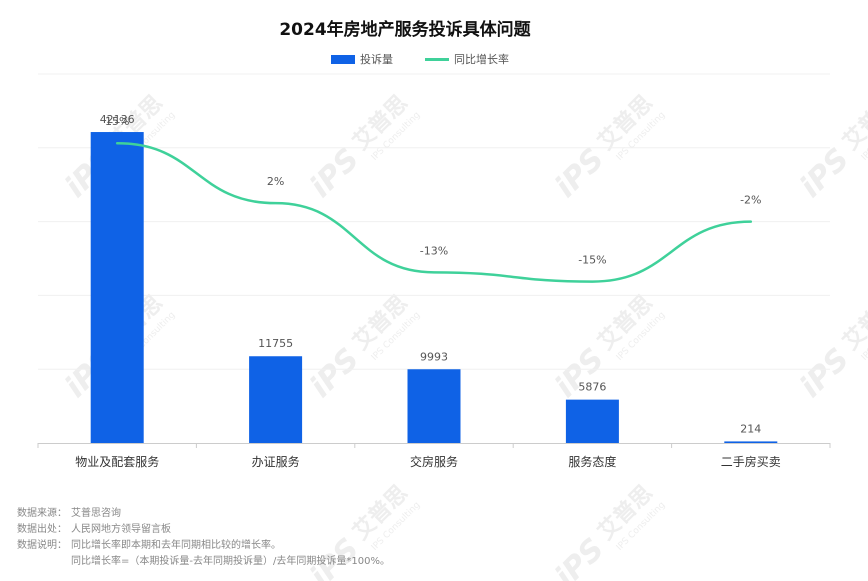 The width and height of the screenshot is (868, 581). Describe the element at coordinates (751, 461) in the screenshot. I see `x-tick-label: 二手房买卖` at that location.